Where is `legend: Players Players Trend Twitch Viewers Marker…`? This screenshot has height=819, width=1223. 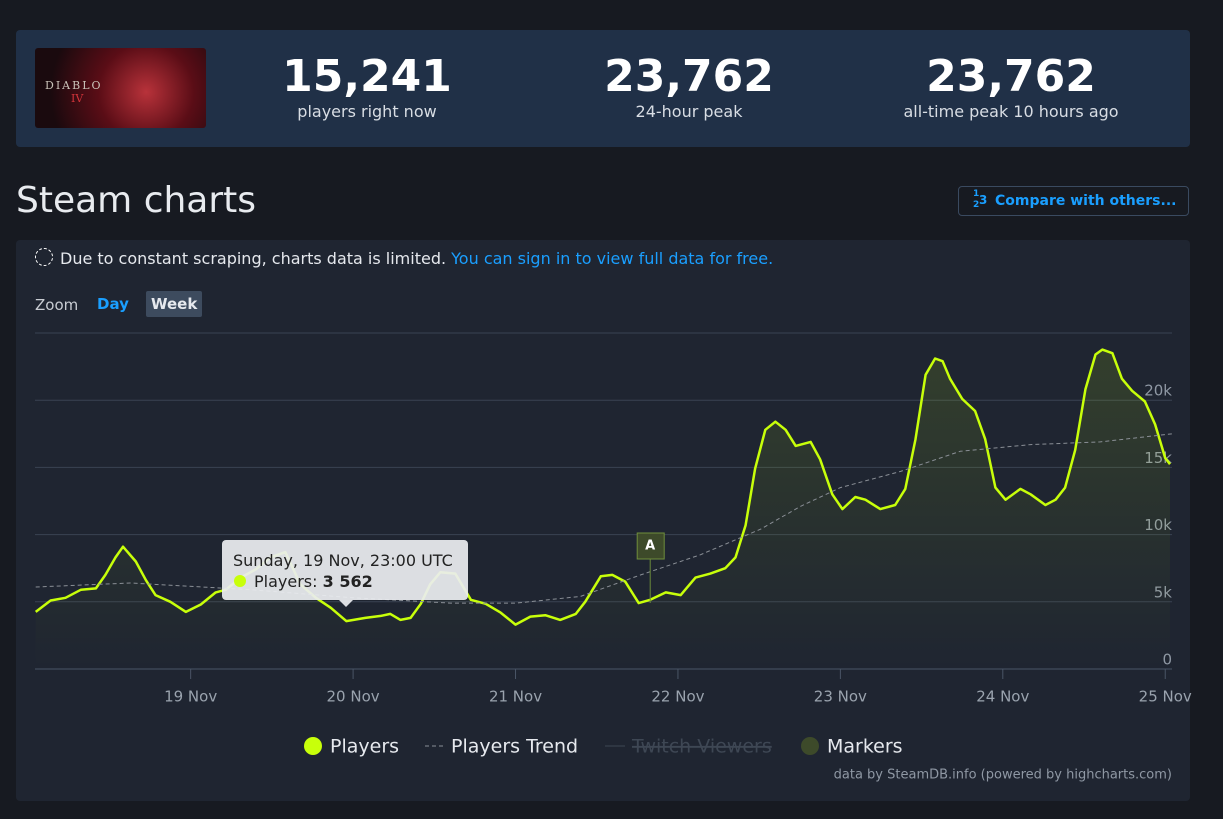
legend: Players Players Trend Twitch Viewers Marker… is located at coordinates (603, 747).